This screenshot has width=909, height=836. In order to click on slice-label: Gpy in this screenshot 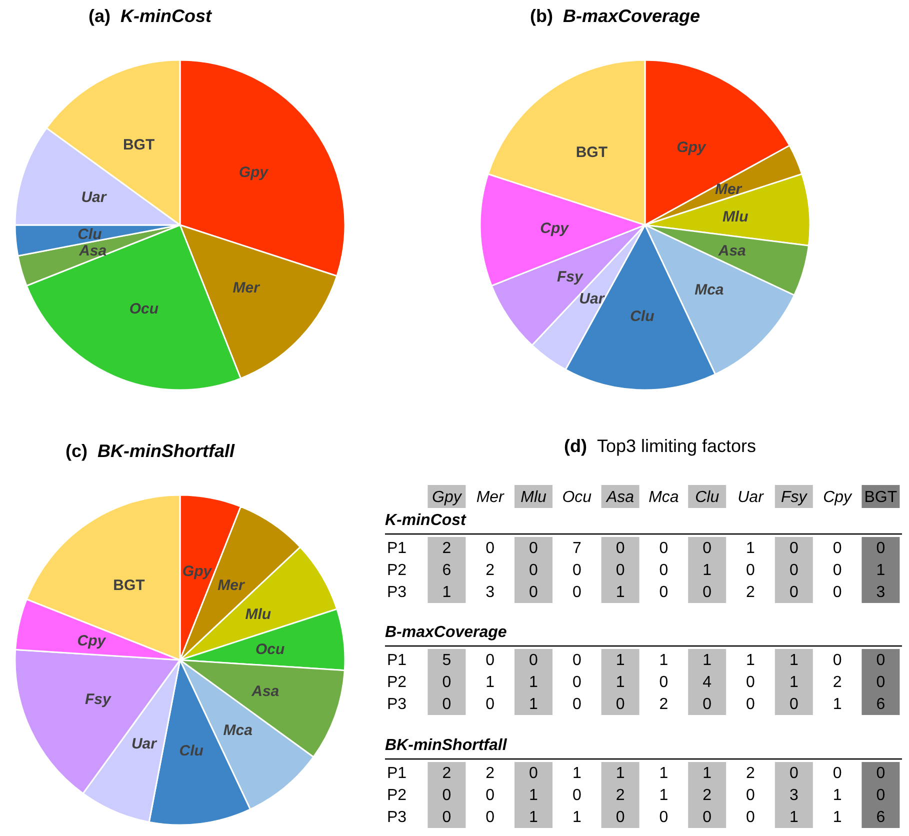, I will do `click(253, 172)`.